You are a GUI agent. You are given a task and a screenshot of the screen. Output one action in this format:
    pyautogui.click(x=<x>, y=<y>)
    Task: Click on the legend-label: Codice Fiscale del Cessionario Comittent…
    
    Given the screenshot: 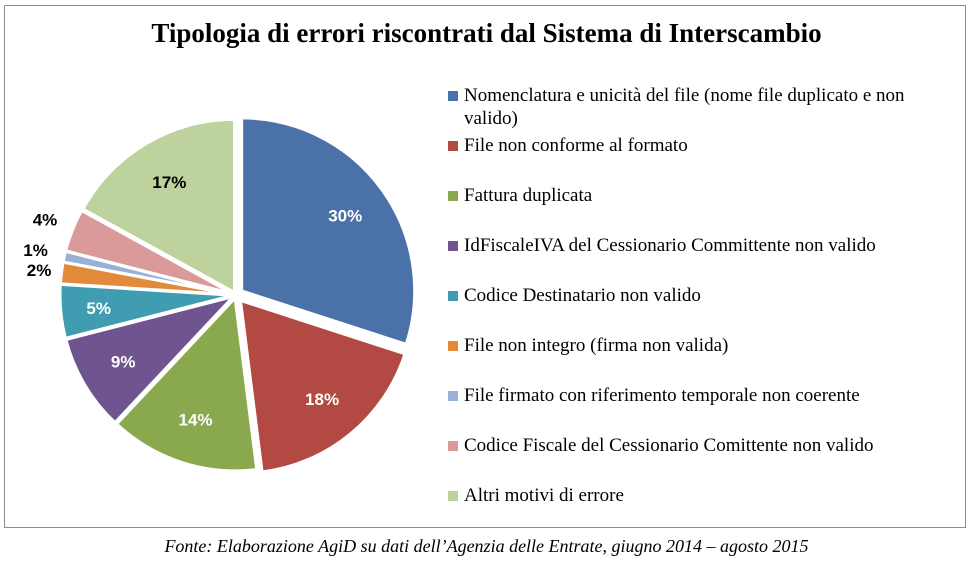 What is the action you would take?
    pyautogui.click(x=669, y=445)
    